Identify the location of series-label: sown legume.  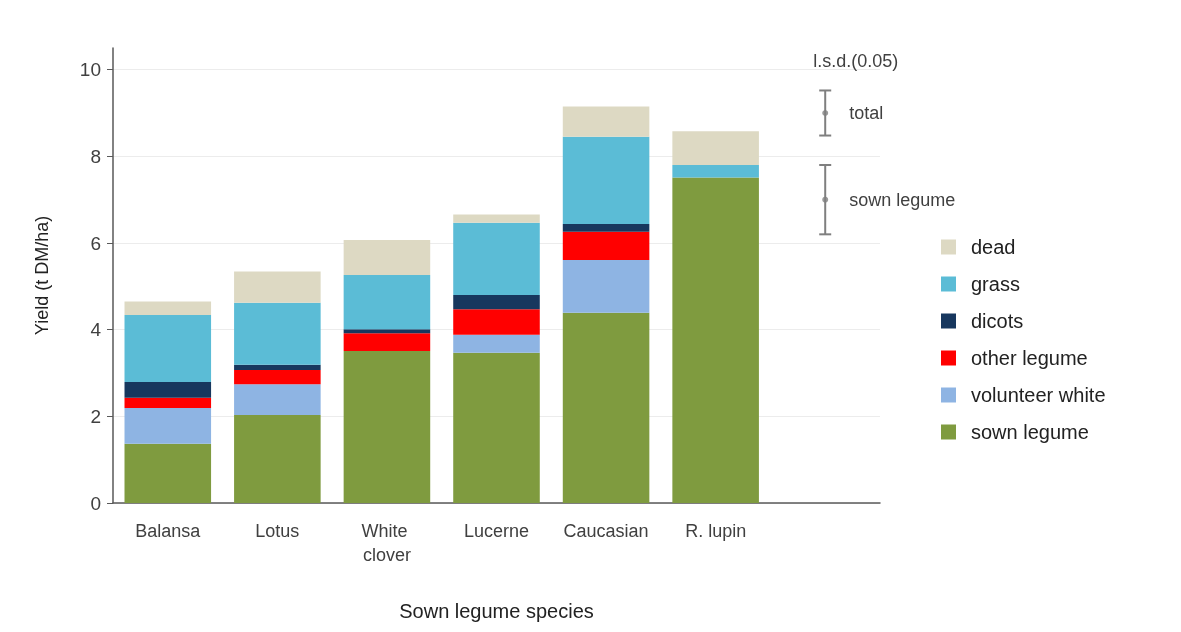
(902, 199).